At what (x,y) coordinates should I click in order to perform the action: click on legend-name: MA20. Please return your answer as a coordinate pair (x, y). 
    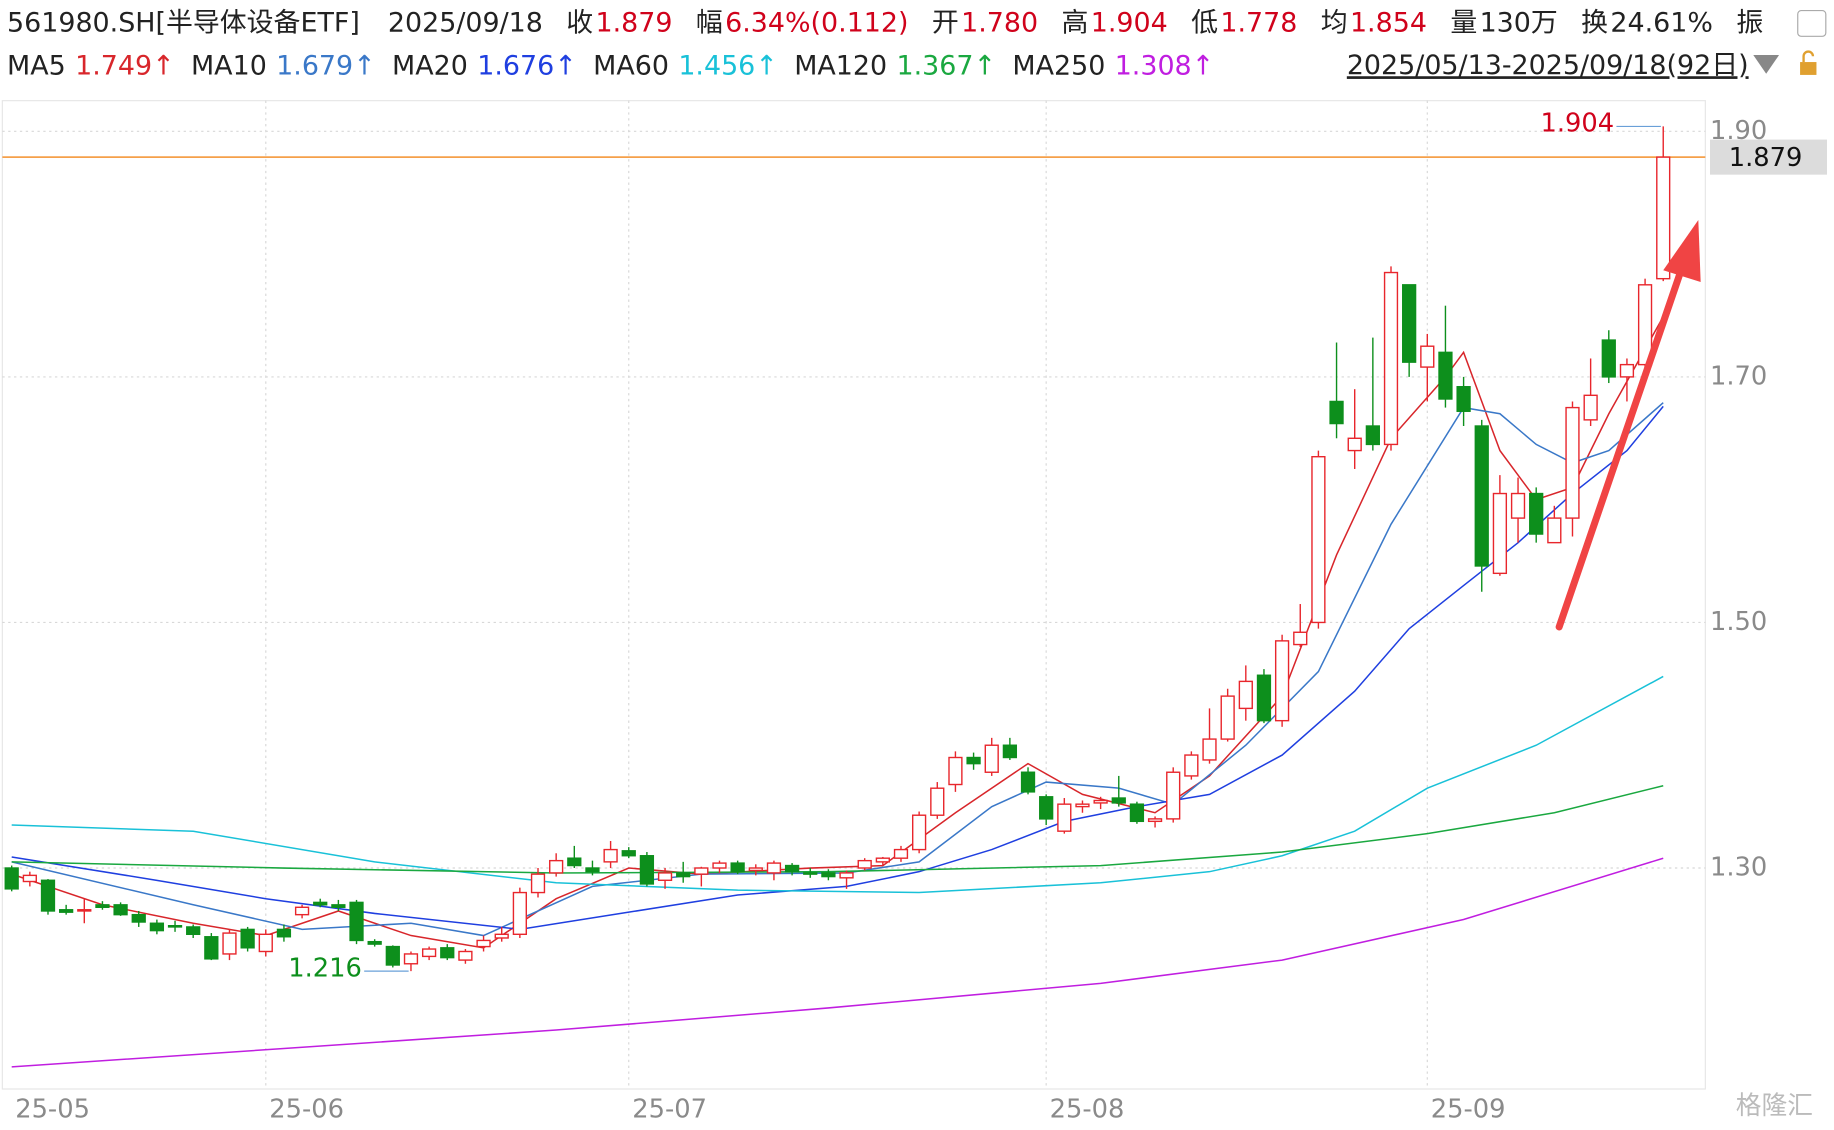
    Looking at the image, I should click on (430, 65).